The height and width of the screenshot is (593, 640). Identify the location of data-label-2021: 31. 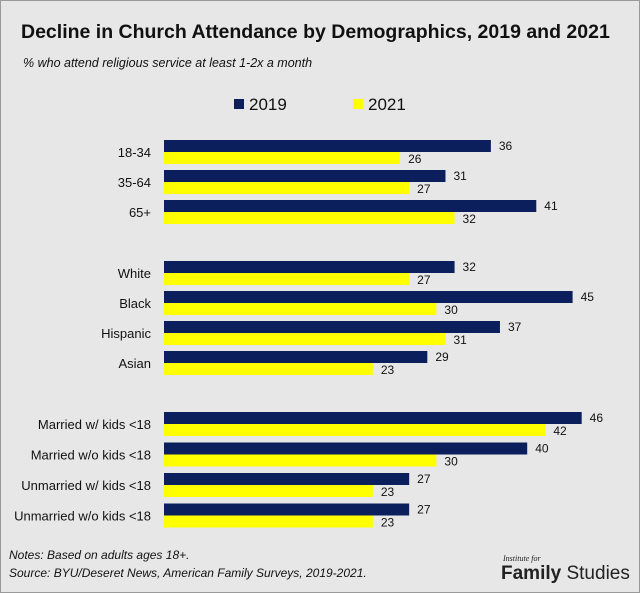
(460, 340).